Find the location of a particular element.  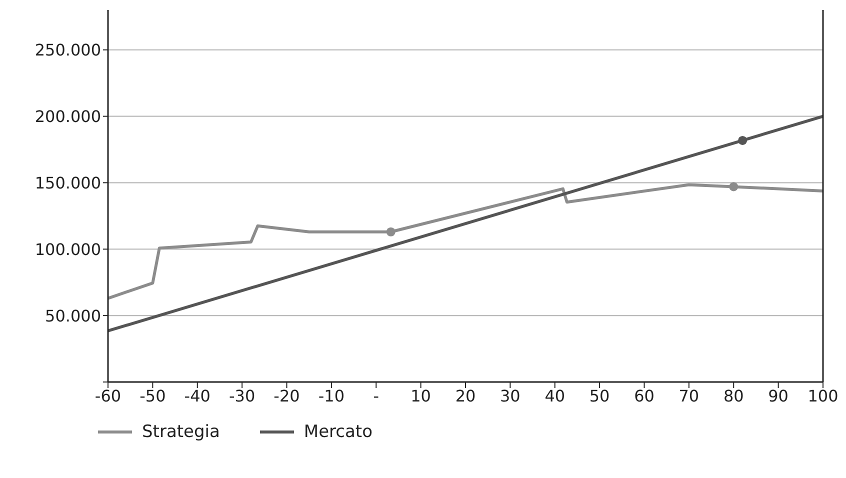

y-tick-label: 250.000 is located at coordinates (67, 50).